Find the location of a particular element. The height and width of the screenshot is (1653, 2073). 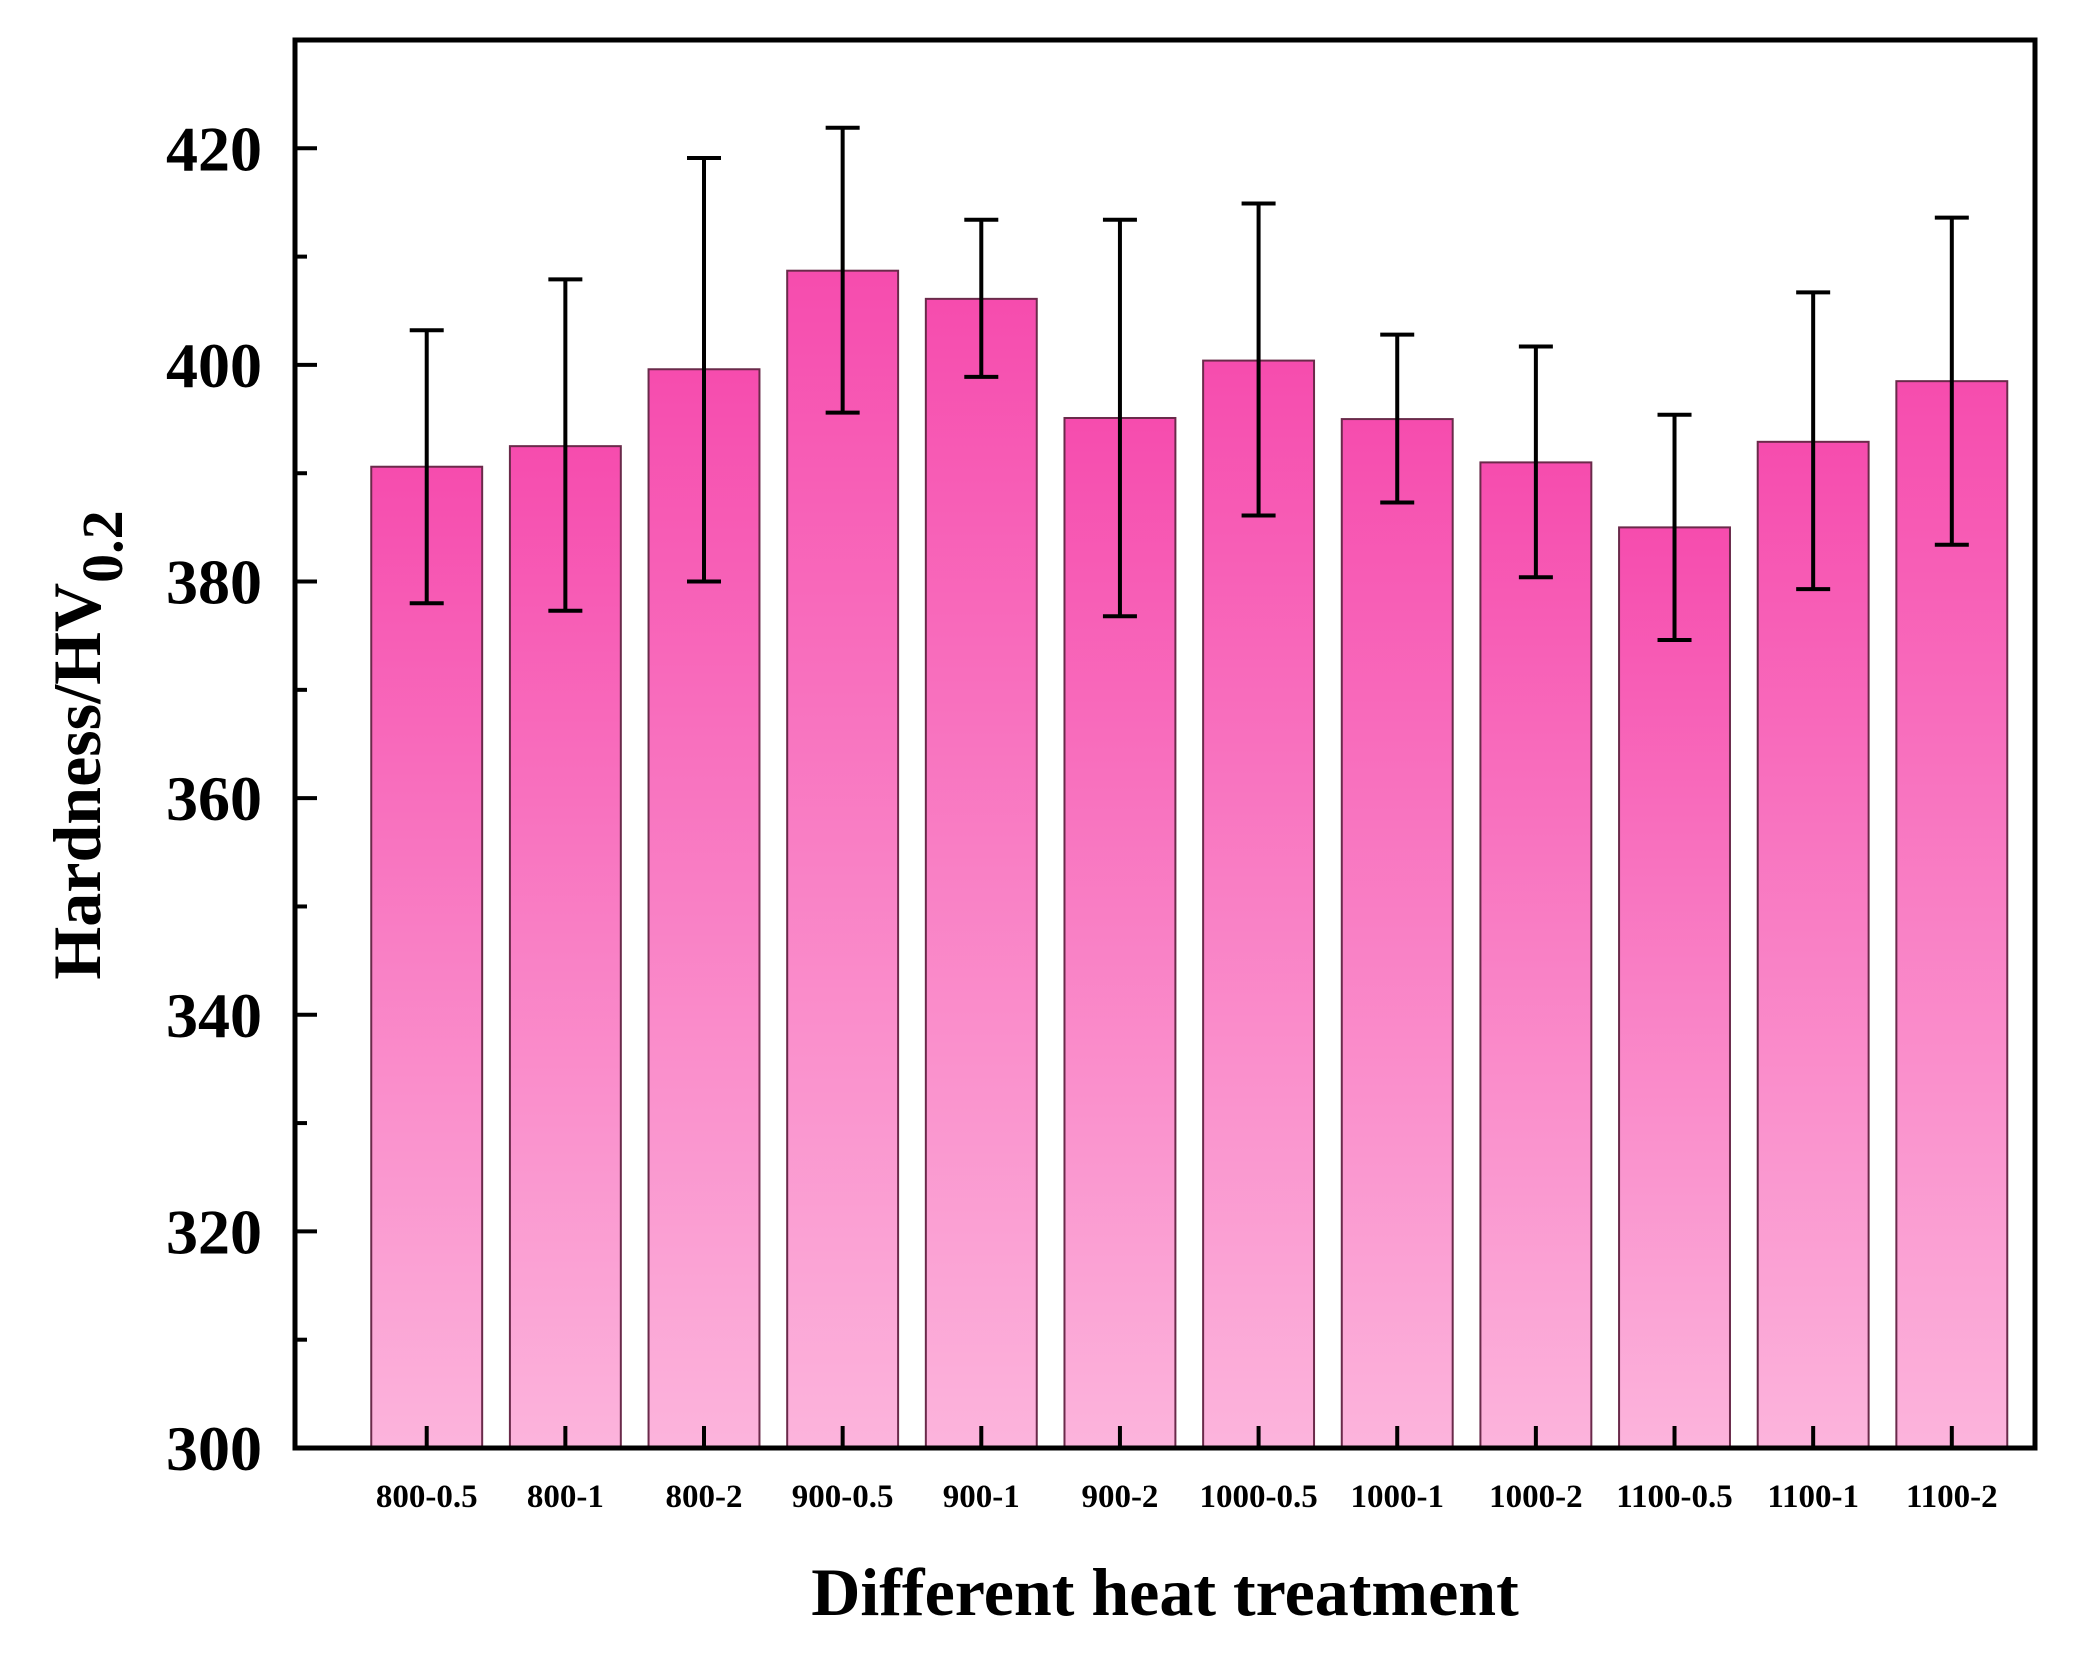

x-tick-label-800-0.5: 800-0.5 is located at coordinates (427, 1497).